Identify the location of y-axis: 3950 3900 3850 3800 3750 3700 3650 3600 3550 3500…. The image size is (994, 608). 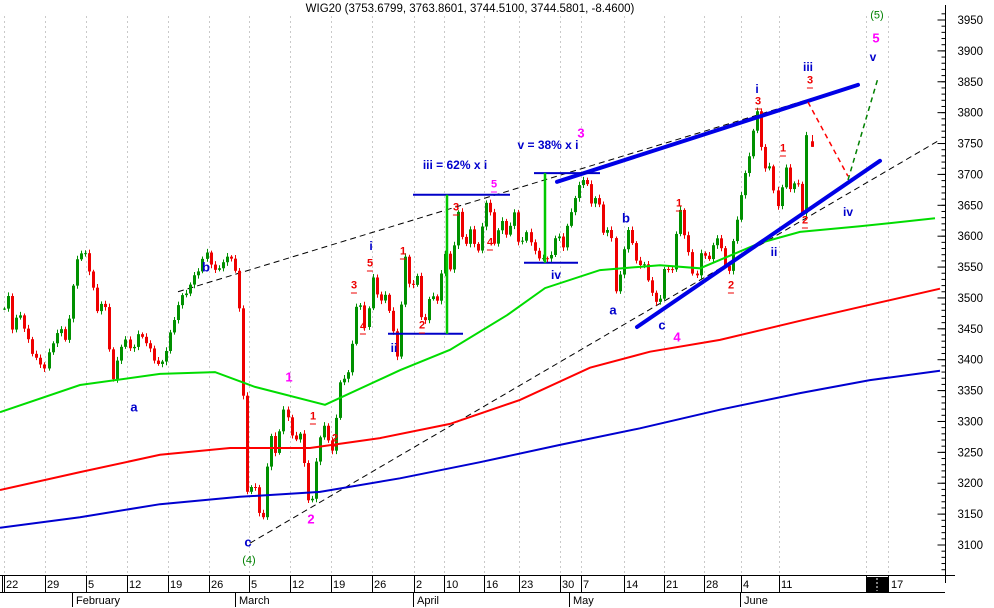
(960, 294).